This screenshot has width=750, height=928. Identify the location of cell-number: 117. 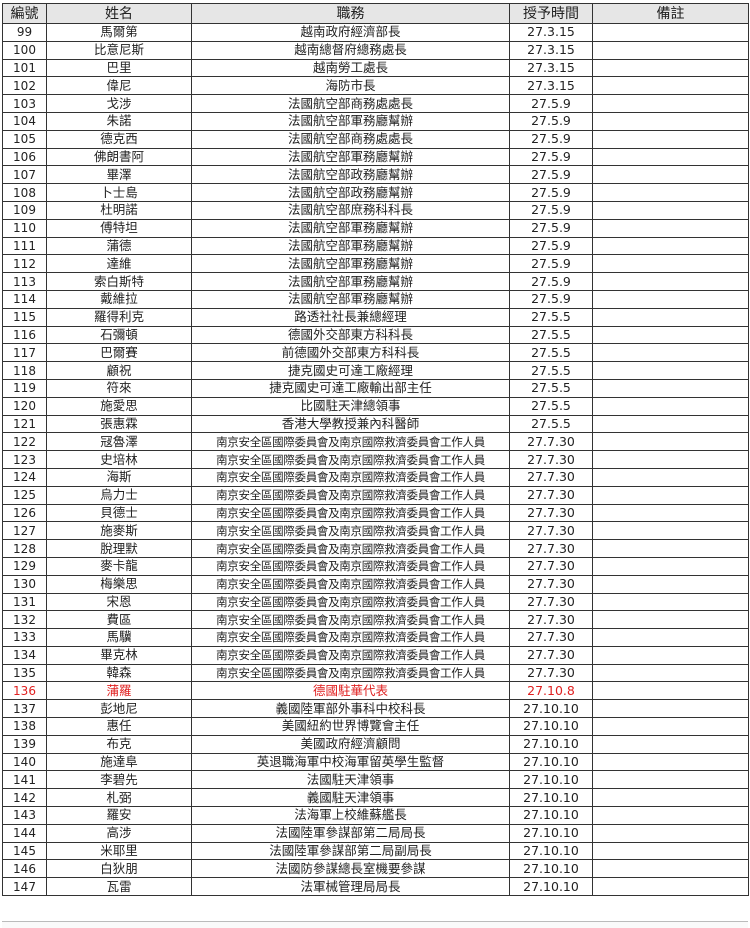
(24, 353).